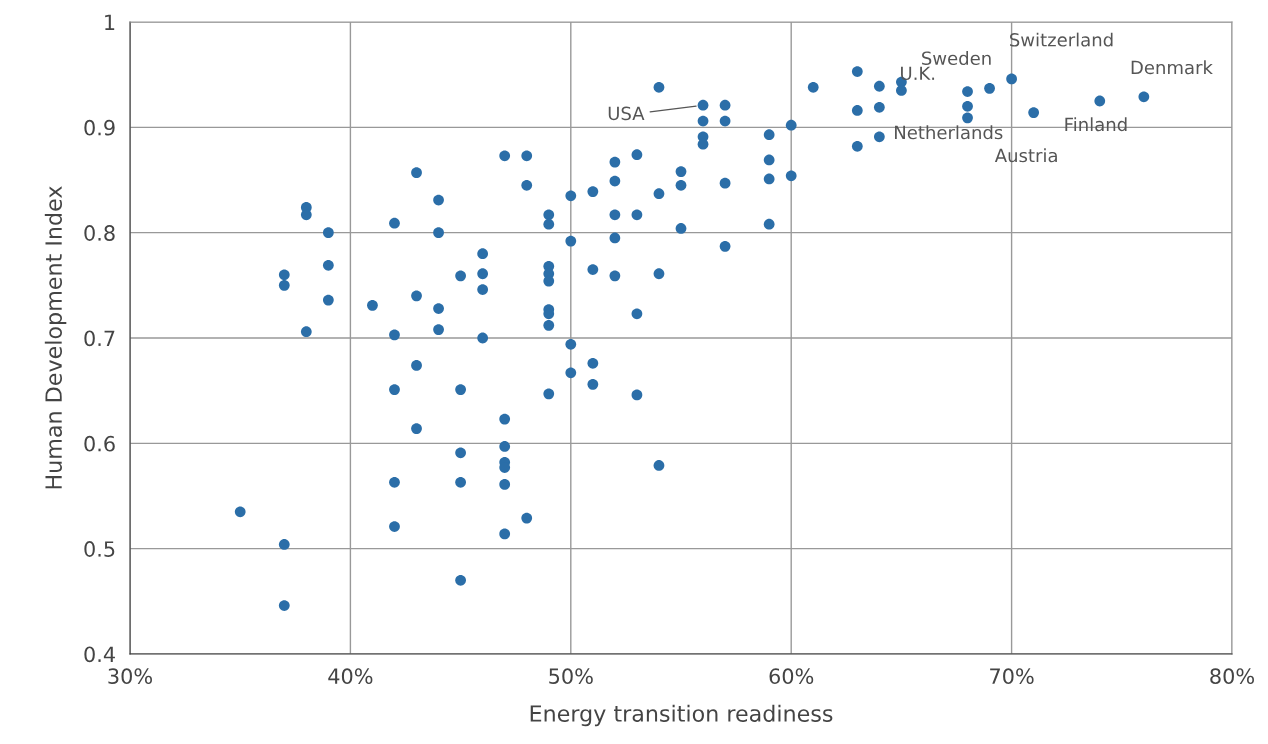 Image resolution: width=1268 pixels, height=744 pixels. Describe the element at coordinates (99, 654) in the screenshot. I see `y-tick-label: 0.4` at that location.